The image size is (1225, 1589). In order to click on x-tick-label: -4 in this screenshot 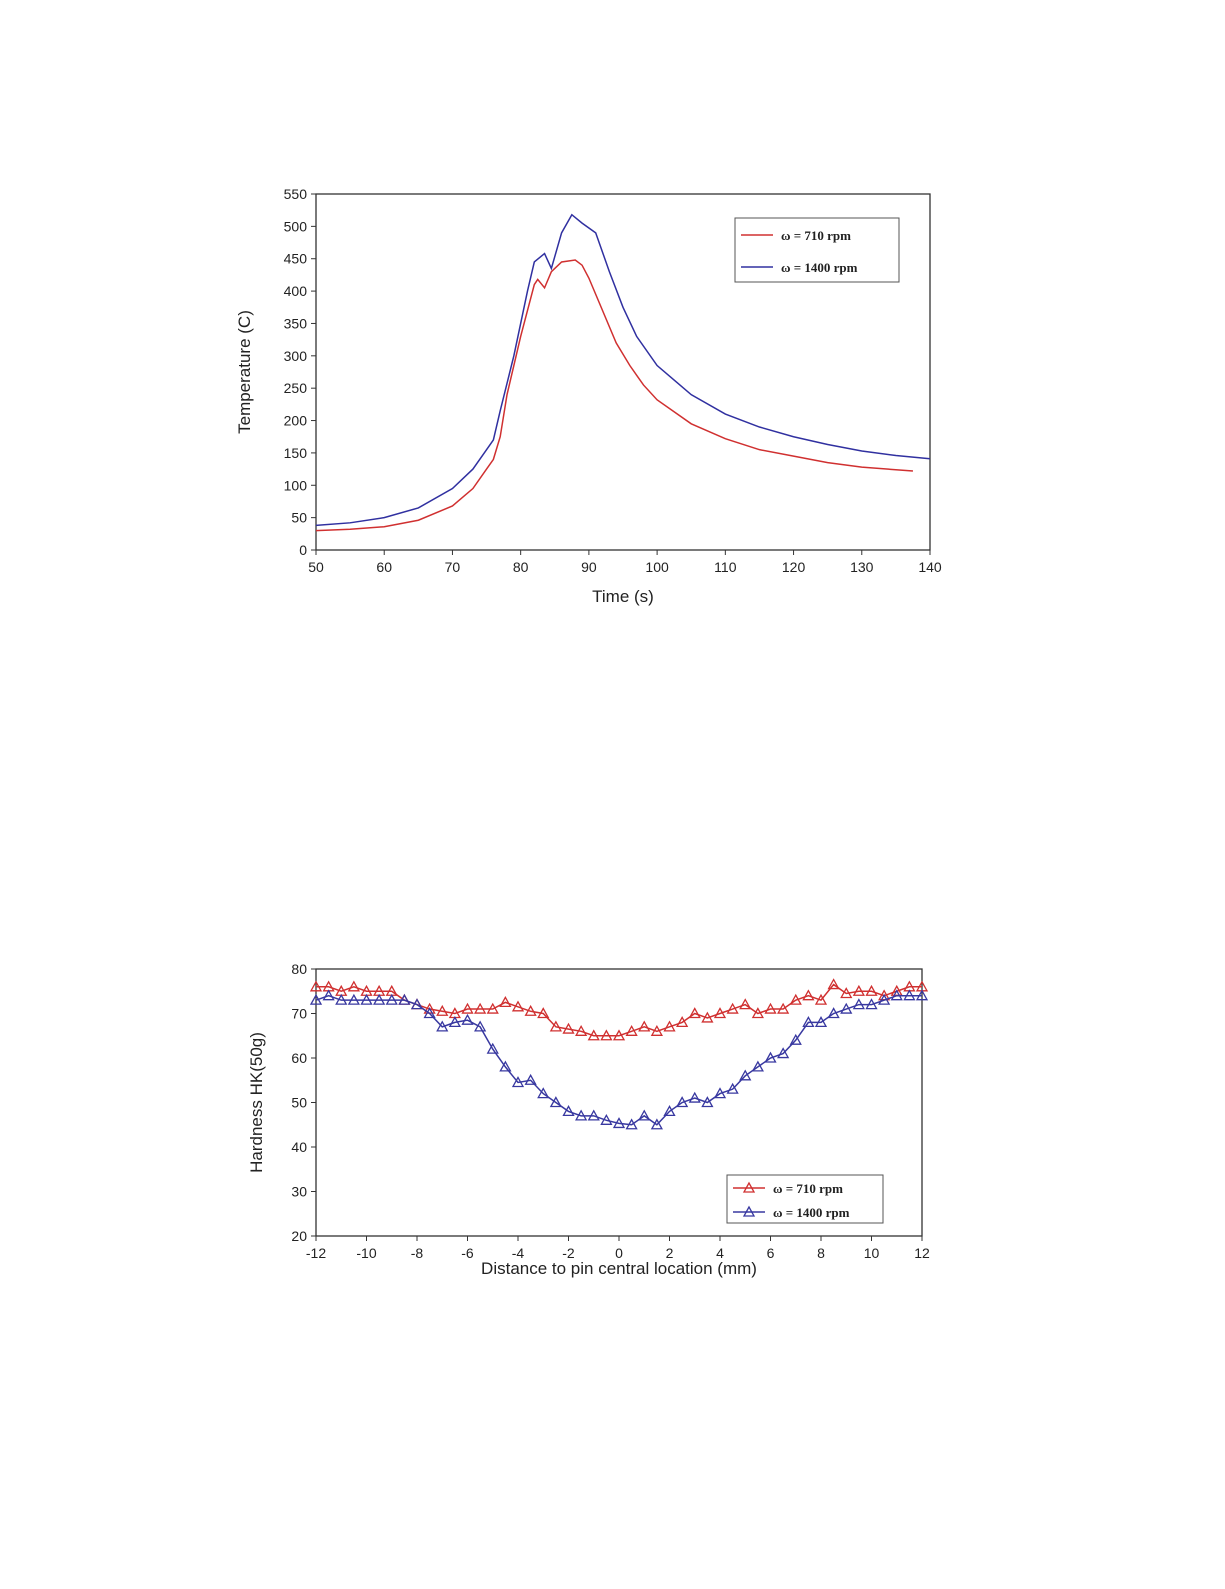, I will do `click(518, 1253)`.